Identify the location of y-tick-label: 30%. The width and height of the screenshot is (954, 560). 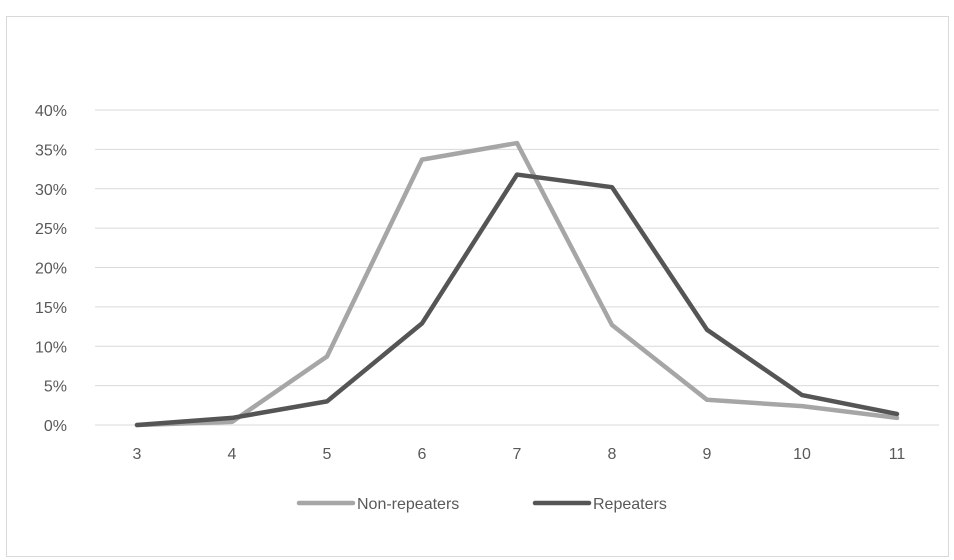
(51, 190).